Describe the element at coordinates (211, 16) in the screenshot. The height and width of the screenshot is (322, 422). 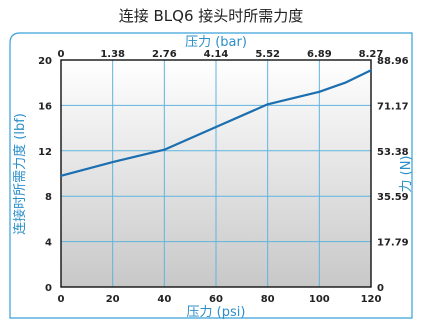
I see `chart-title: 连接 BLQ6 接头时所需力度` at that location.